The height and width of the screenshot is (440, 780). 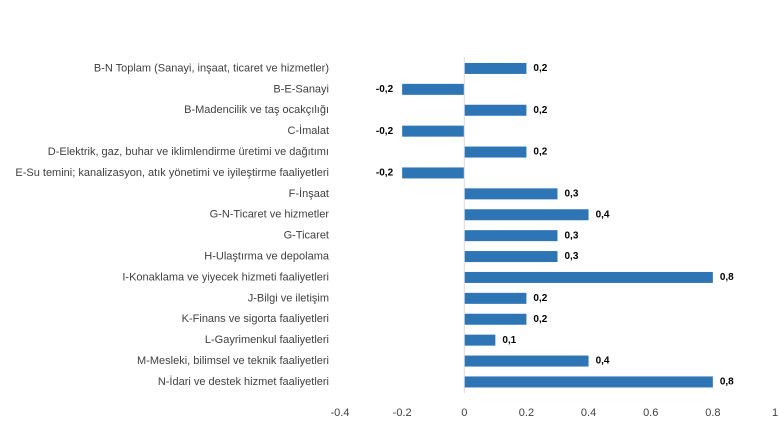 What do you see at coordinates (267, 340) in the screenshot?
I see `category-label: L-Gayrimenkul faaliyetleri` at bounding box center [267, 340].